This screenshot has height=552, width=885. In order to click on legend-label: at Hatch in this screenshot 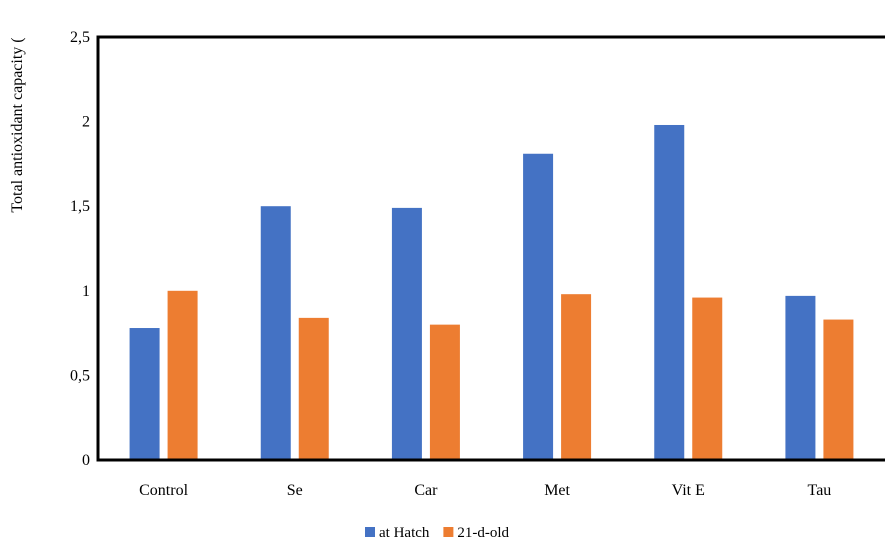, I will do `click(404, 533)`.